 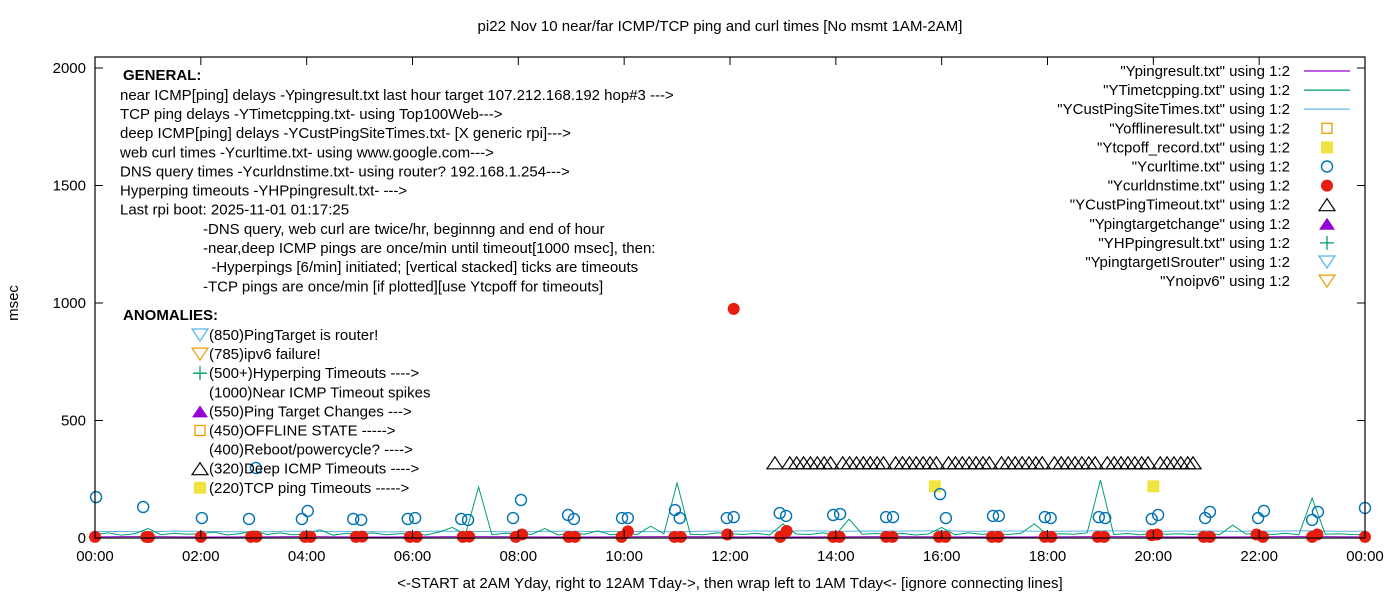 What do you see at coordinates (1205, 71) in the screenshot?
I see `legend-label: "Ypingresult.txt" using 1:2` at bounding box center [1205, 71].